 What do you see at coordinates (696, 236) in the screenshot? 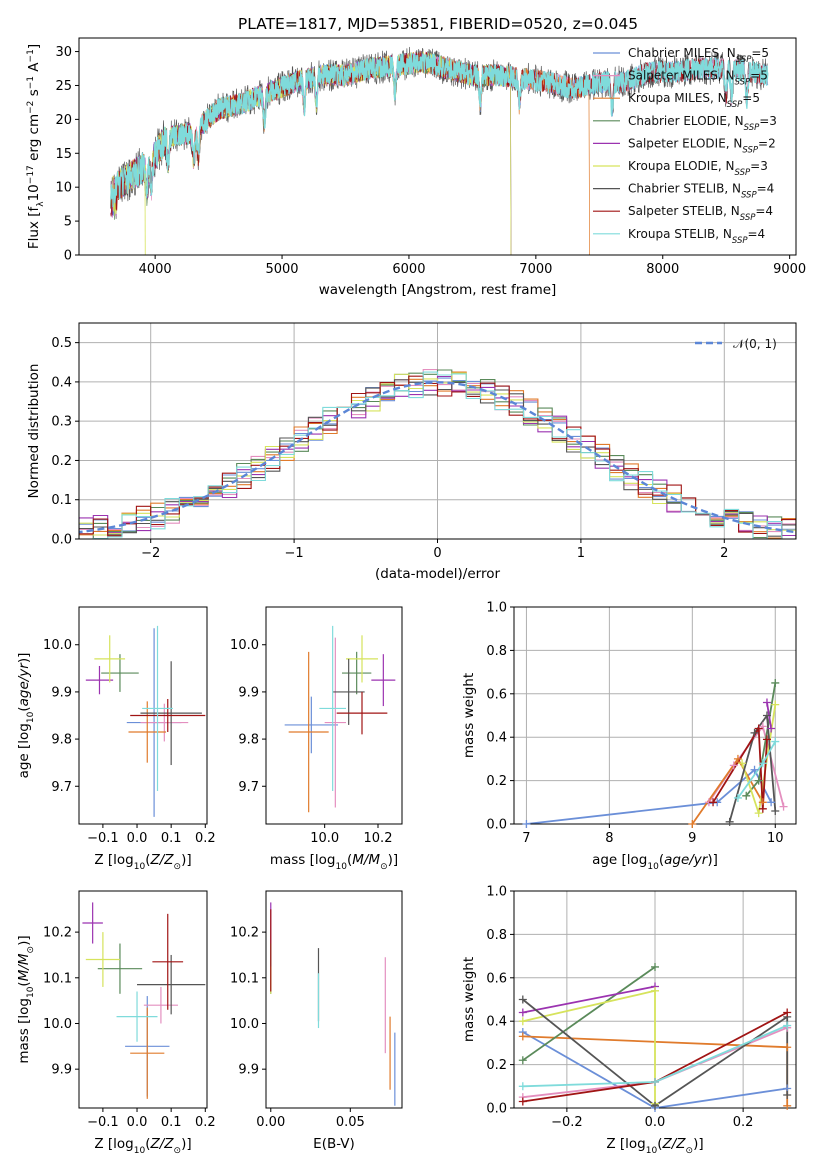
I see `legend-entry-kroupa-stelib: Kroupa STELIB, NSSP=4` at bounding box center [696, 236].